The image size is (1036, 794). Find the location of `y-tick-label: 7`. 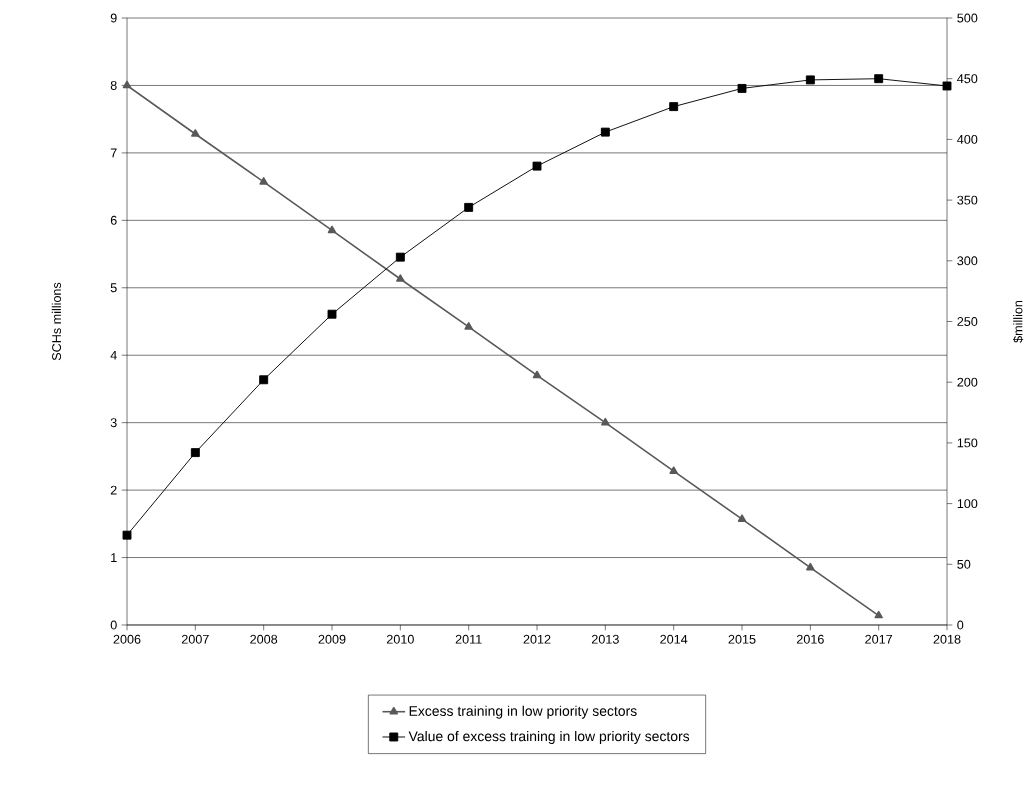

y-tick-label: 7 is located at coordinates (113, 153).